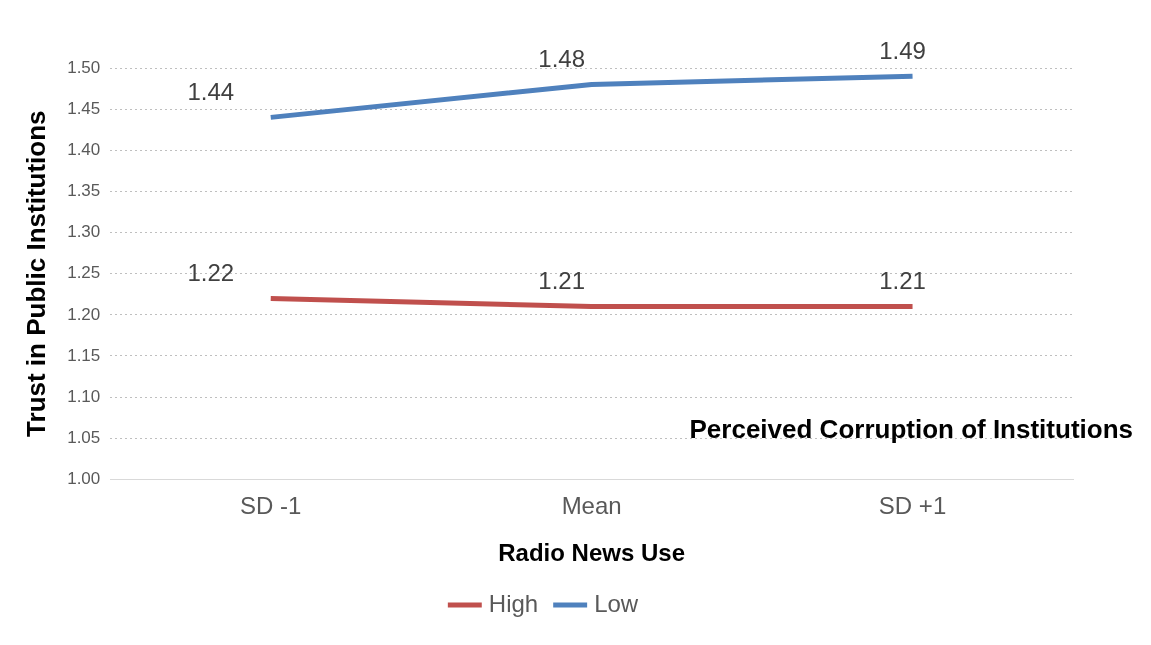  What do you see at coordinates (84, 149) in the screenshot?
I see `y-tick-label: 1.40` at bounding box center [84, 149].